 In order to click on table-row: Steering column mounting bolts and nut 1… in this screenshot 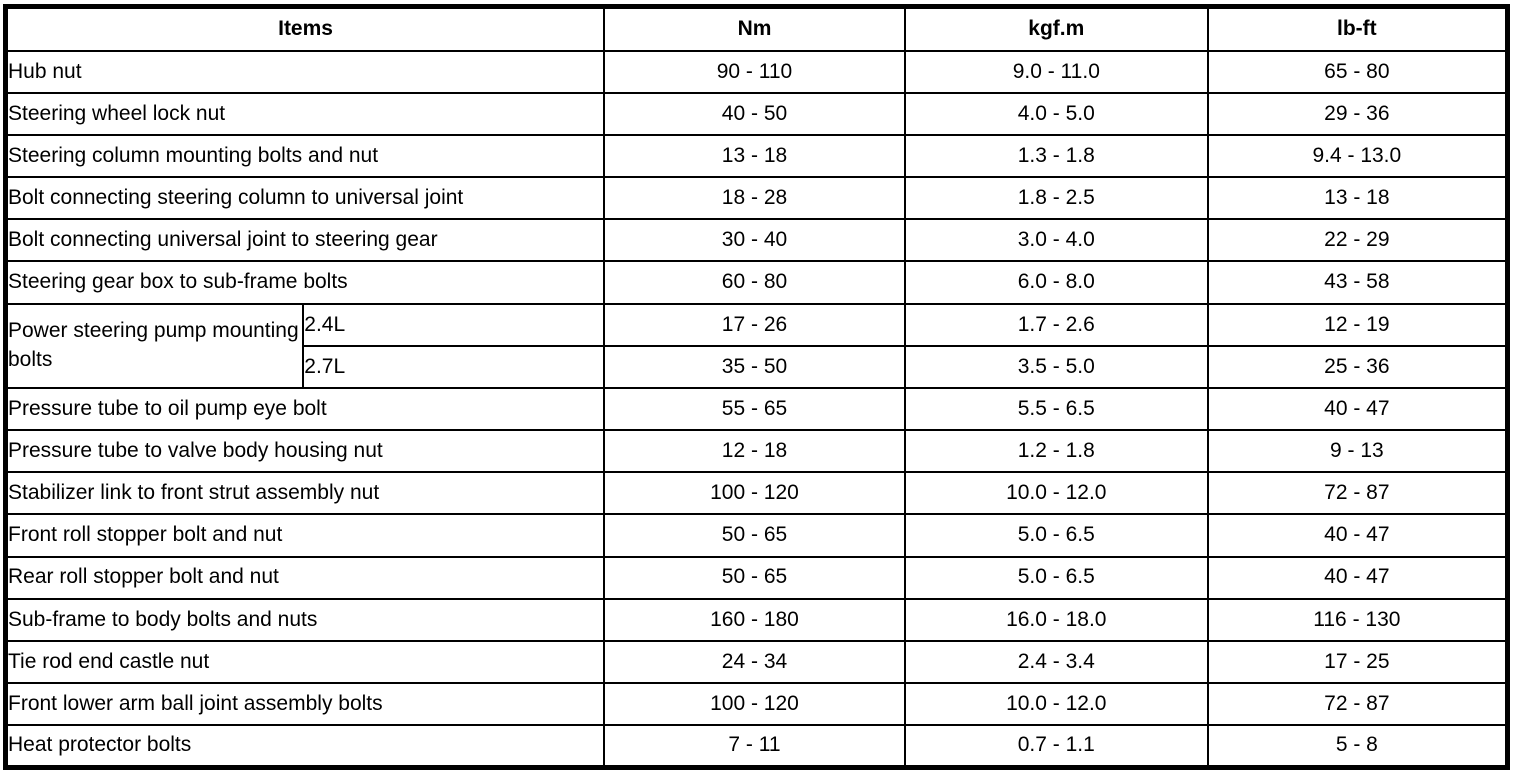, I will do `click(756, 156)`.